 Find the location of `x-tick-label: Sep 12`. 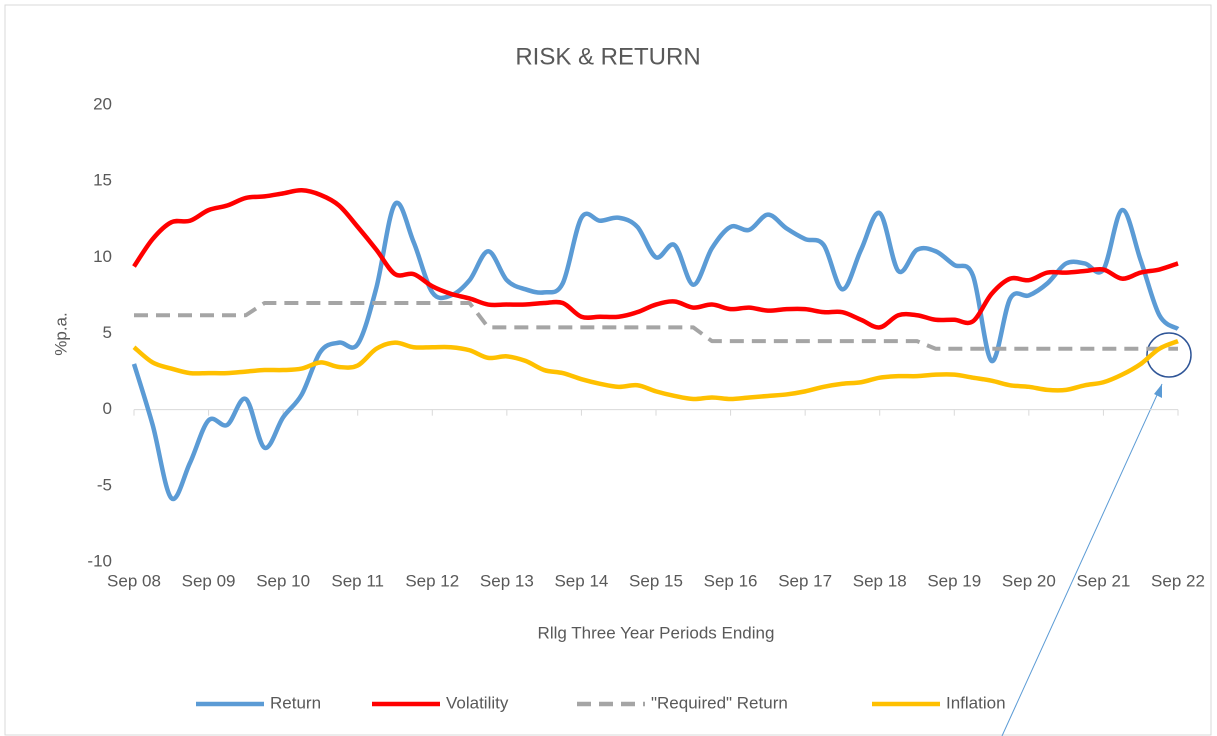

x-tick-label: Sep 12 is located at coordinates (432, 580).